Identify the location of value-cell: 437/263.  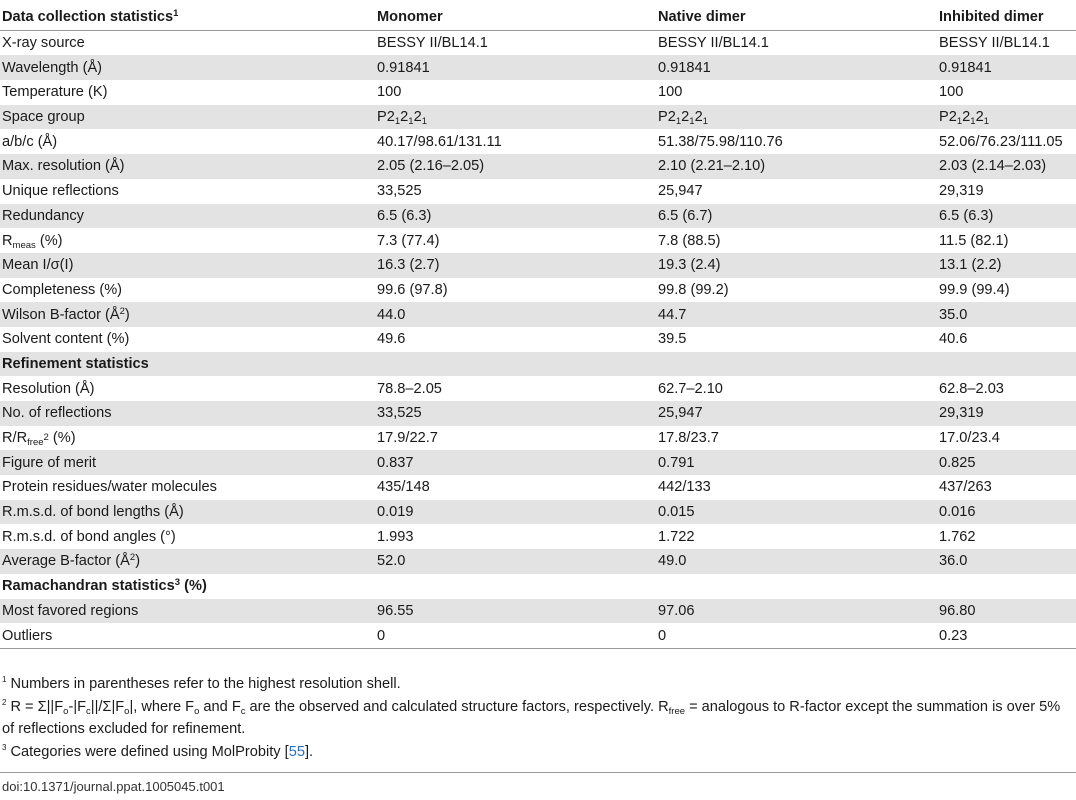
(965, 487).